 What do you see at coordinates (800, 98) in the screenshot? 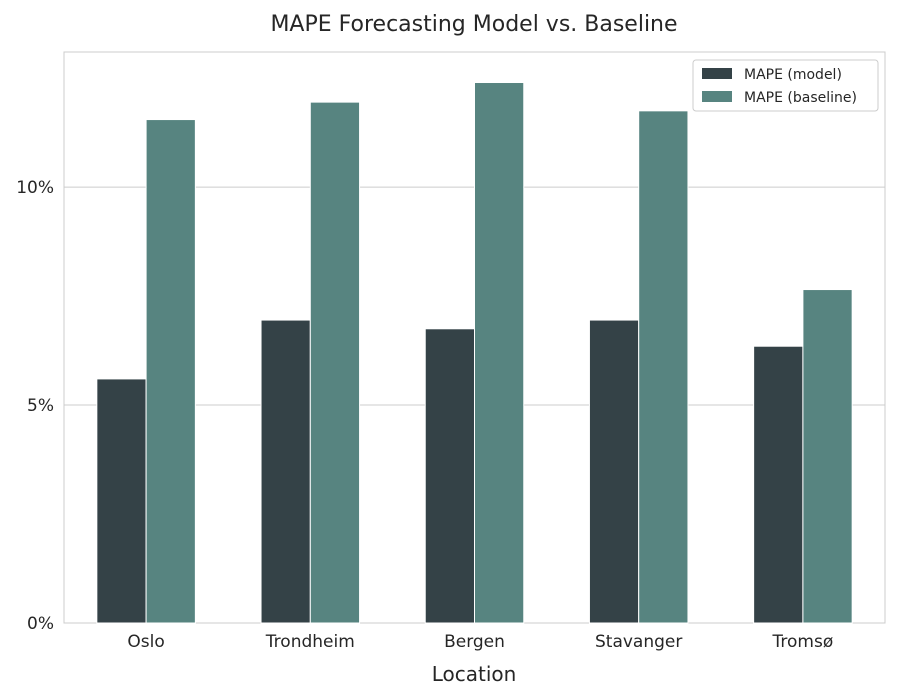
I see `legend-label: MAPE (baseline)` at bounding box center [800, 98].